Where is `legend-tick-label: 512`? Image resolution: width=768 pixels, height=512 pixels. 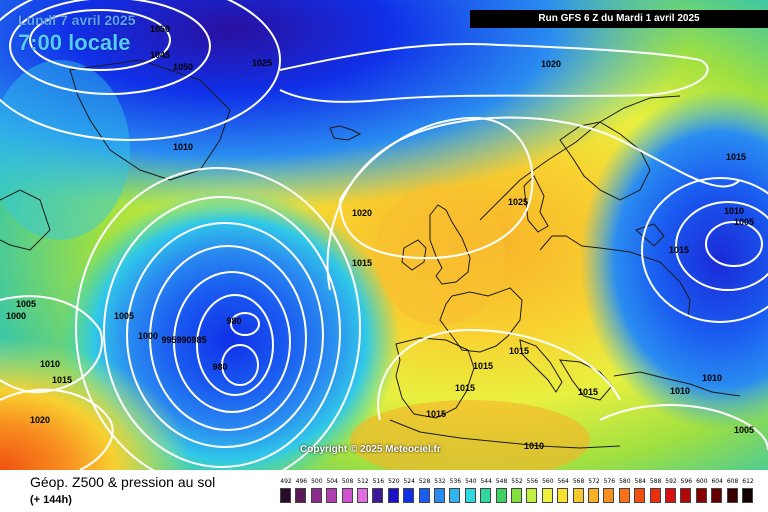 legend-tick-label: 512 is located at coordinates (363, 481).